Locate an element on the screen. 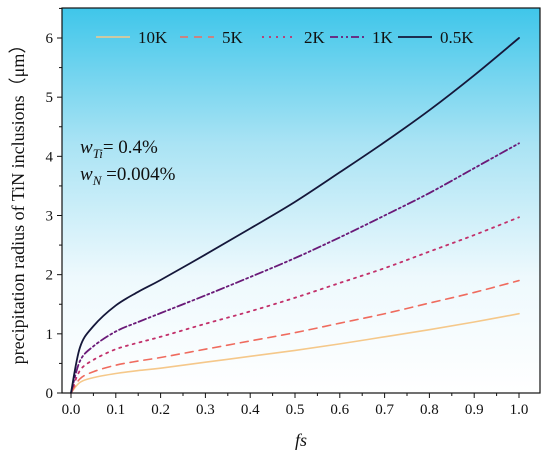 The width and height of the screenshot is (550, 456). legend-label-0.5K: 0.5K is located at coordinates (457, 37).